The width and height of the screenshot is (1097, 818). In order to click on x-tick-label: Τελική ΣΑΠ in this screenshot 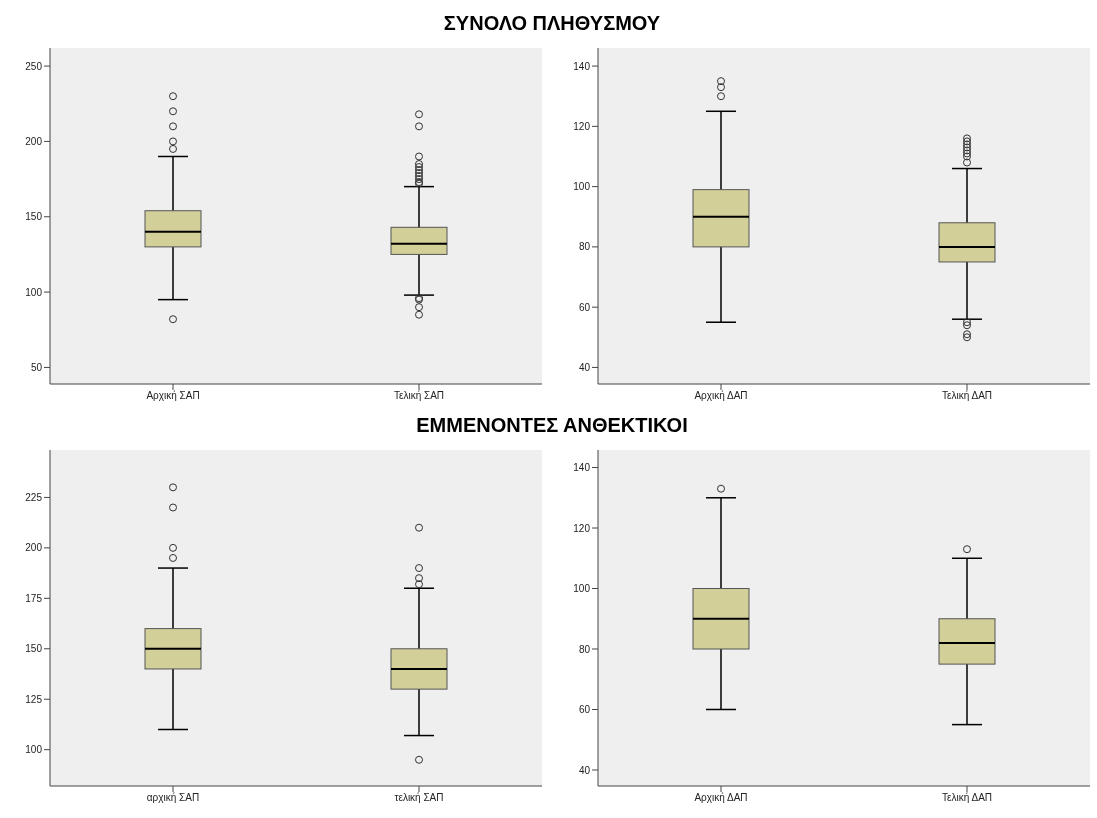, I will do `click(419, 396)`.